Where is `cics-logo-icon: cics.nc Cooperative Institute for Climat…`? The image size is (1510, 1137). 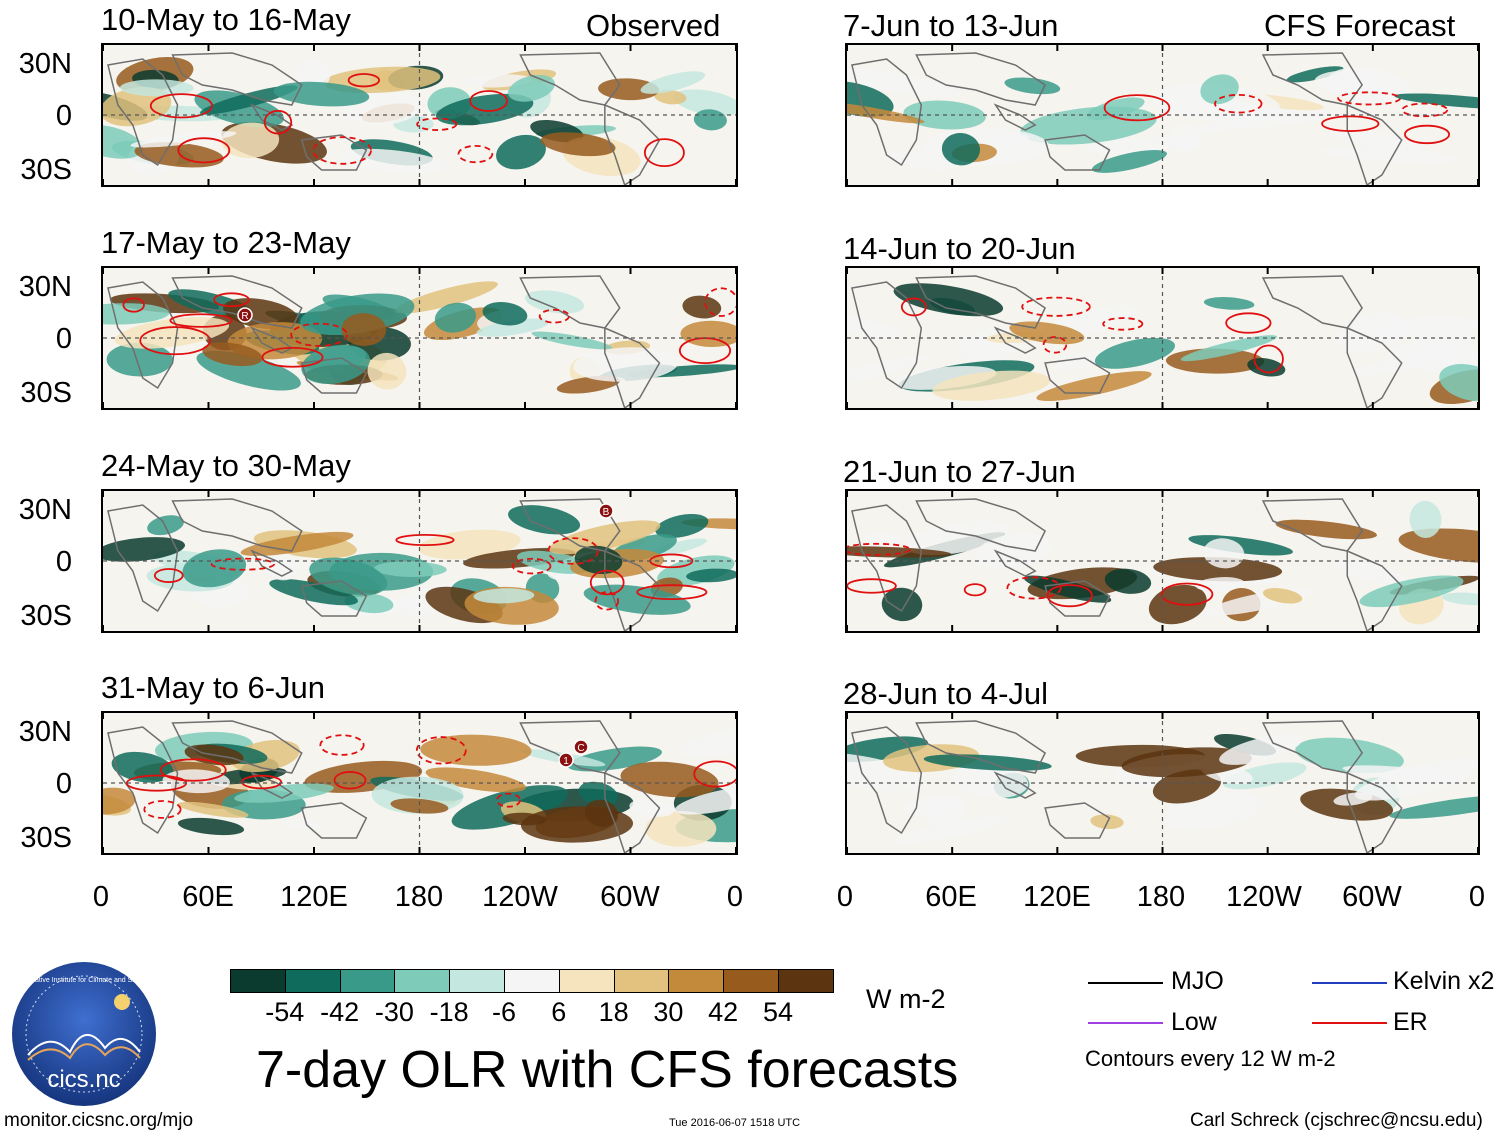 cics-logo-icon: cics.nc Cooperative Institute for Climat… is located at coordinates (84, 1034).